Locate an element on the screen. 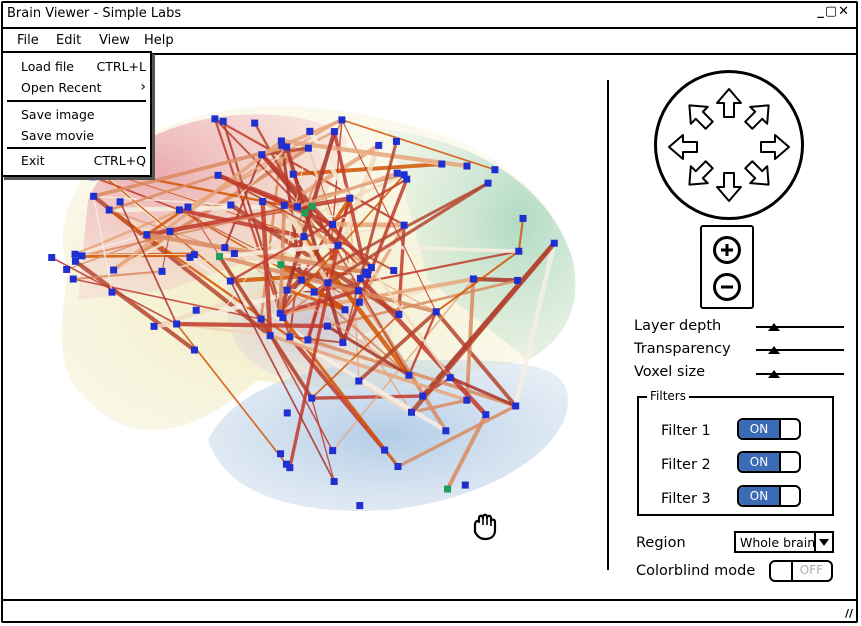 The height and width of the screenshot is (626, 861). arrow-up-icon is located at coordinates (729, 103).